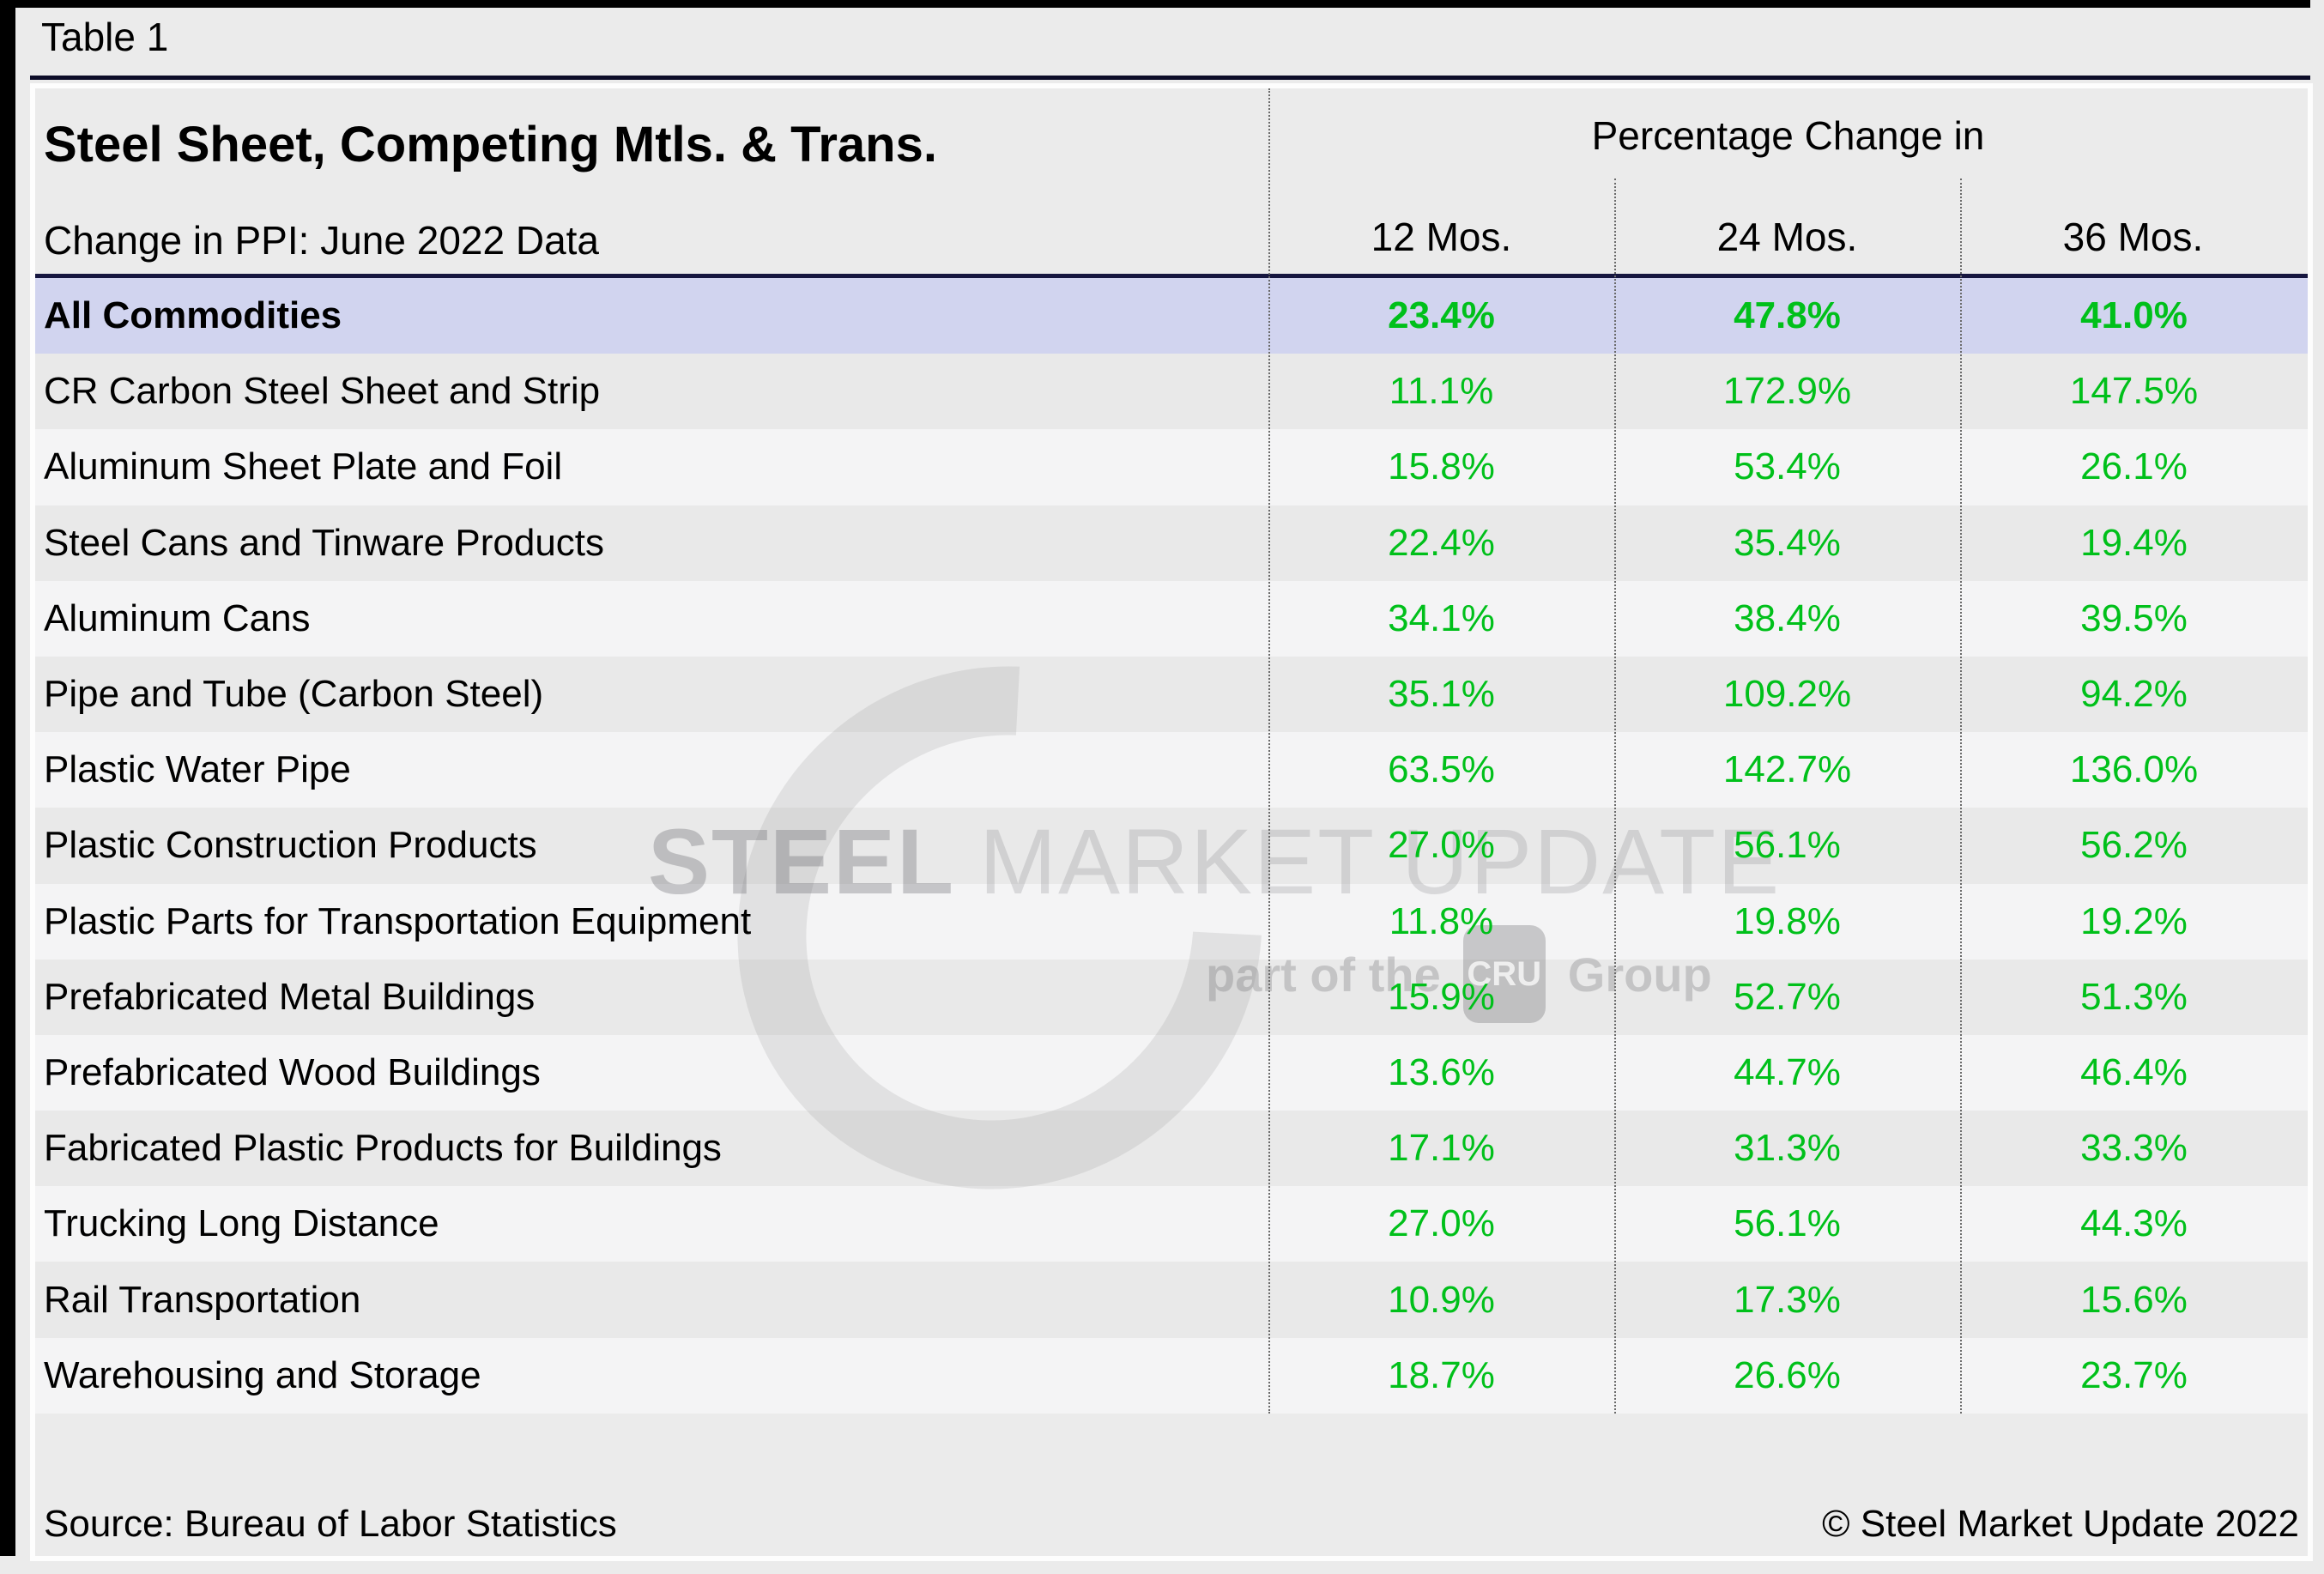 This screenshot has width=2324, height=1574. Describe the element at coordinates (262, 1374) in the screenshot. I see `row-label: Warehousing and Storage` at that location.